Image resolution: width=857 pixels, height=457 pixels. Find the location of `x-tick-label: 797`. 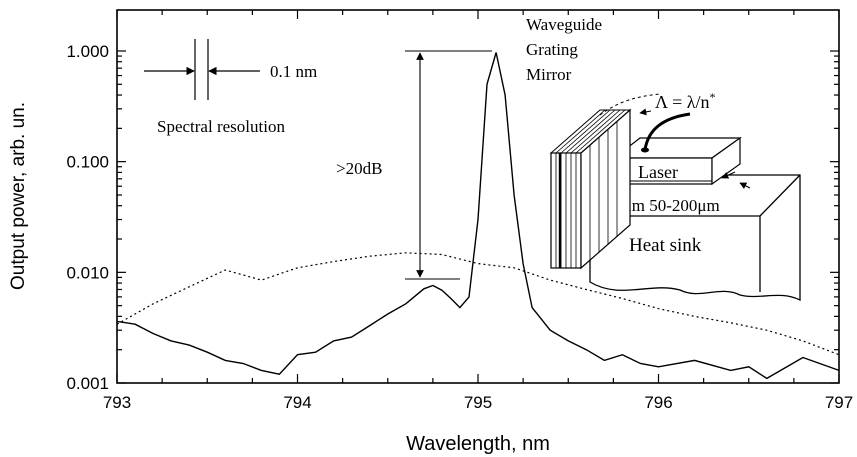

x-tick-label: 797 is located at coordinates (839, 402).